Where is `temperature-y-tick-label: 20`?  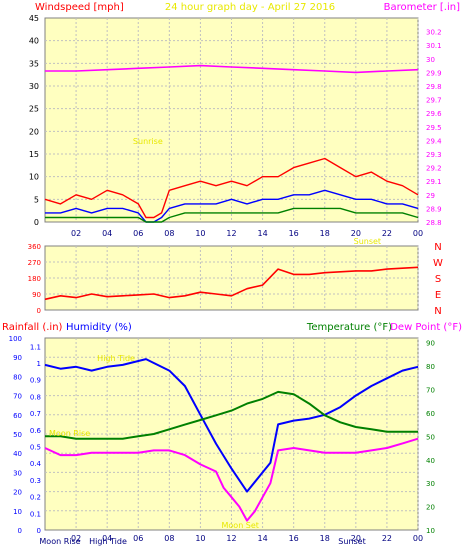 temperature-y-tick-label: 20 is located at coordinates (430, 508).